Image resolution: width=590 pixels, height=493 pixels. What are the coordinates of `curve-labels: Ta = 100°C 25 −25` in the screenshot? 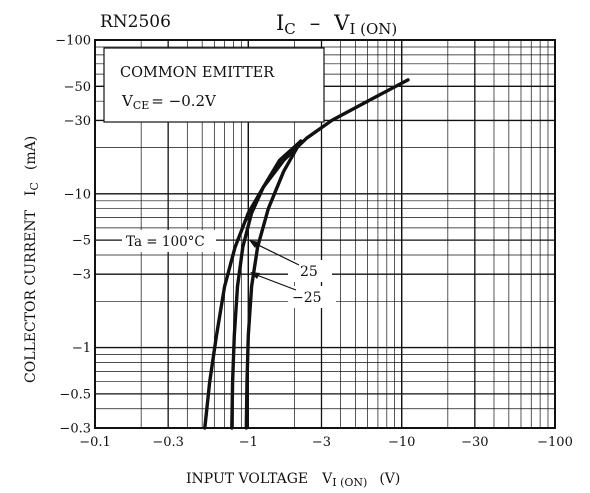 It's located at (229, 269).